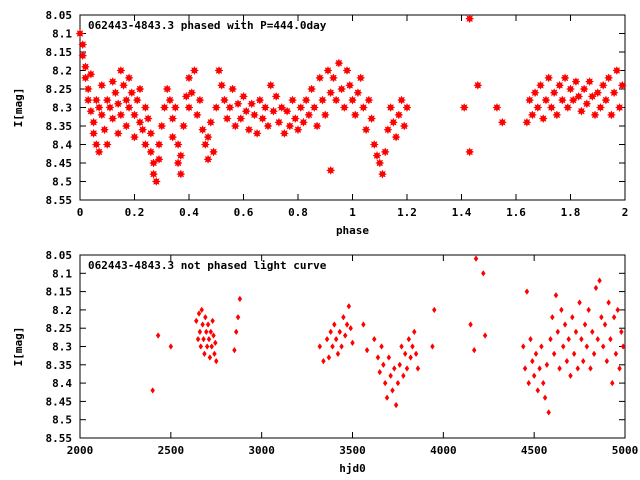  What do you see at coordinates (62, 145) in the screenshot?
I see `y-tick-label: 8.4` at bounding box center [62, 145].